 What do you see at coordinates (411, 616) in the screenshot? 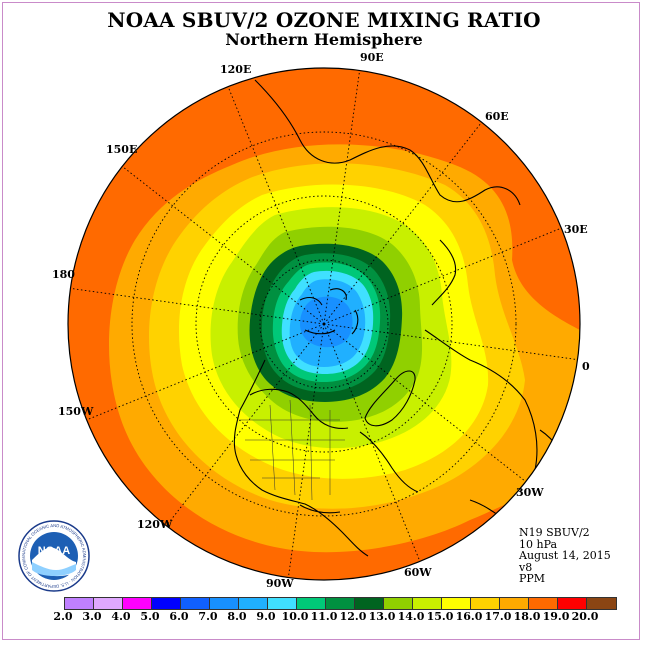
I see `colorbar-tick-label: 14.0` at bounding box center [411, 616].